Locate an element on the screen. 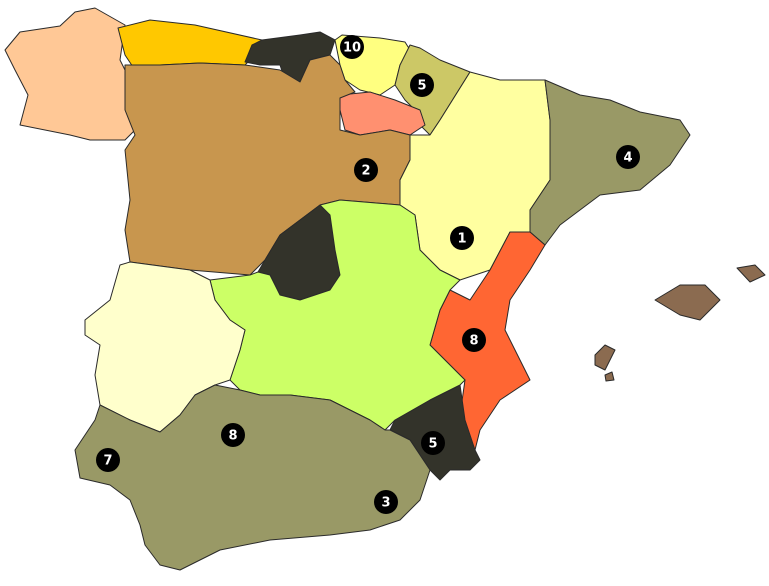 This screenshot has height=586, width=769. region-andalucia is located at coordinates (252, 477).